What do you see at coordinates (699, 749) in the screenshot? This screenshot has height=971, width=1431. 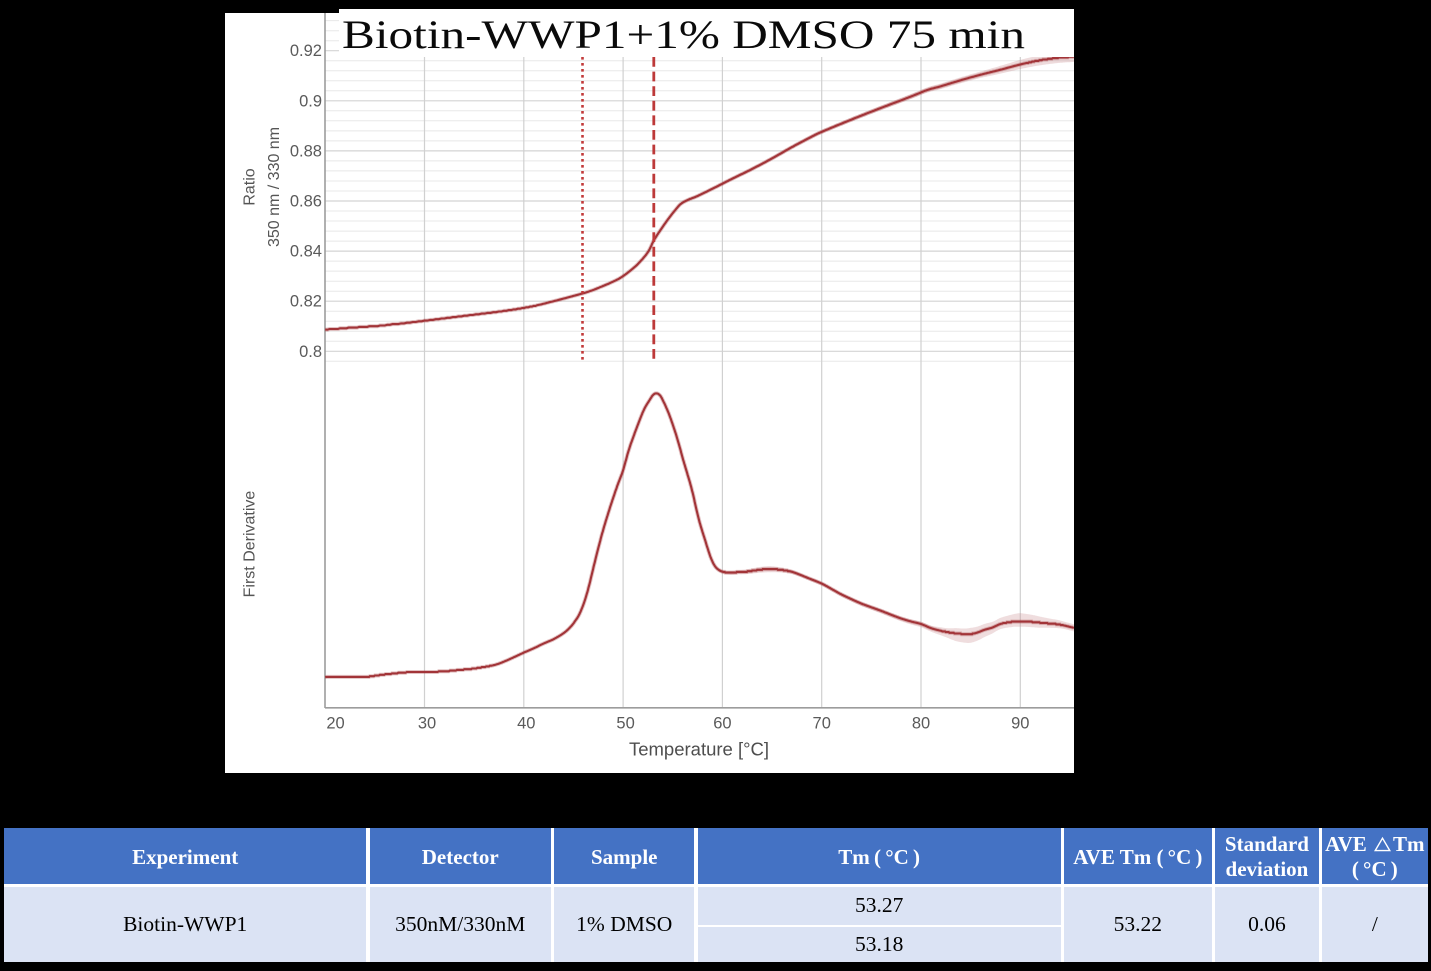 I see `svg-text: Temperature [°C]` at bounding box center [699, 749].